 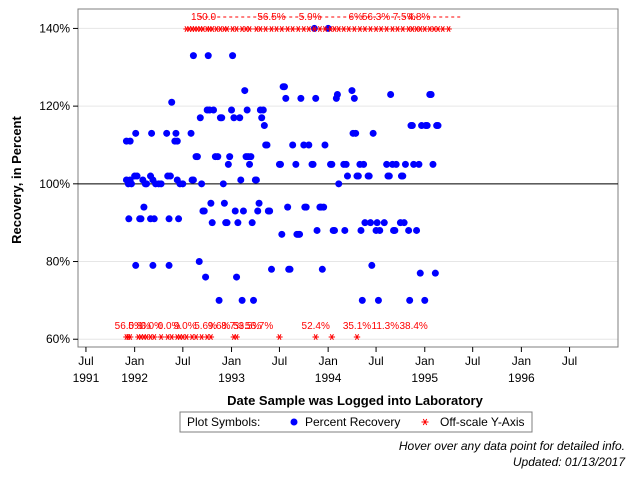 I want to click on y-tick-label: 60%, so click(x=58, y=339).